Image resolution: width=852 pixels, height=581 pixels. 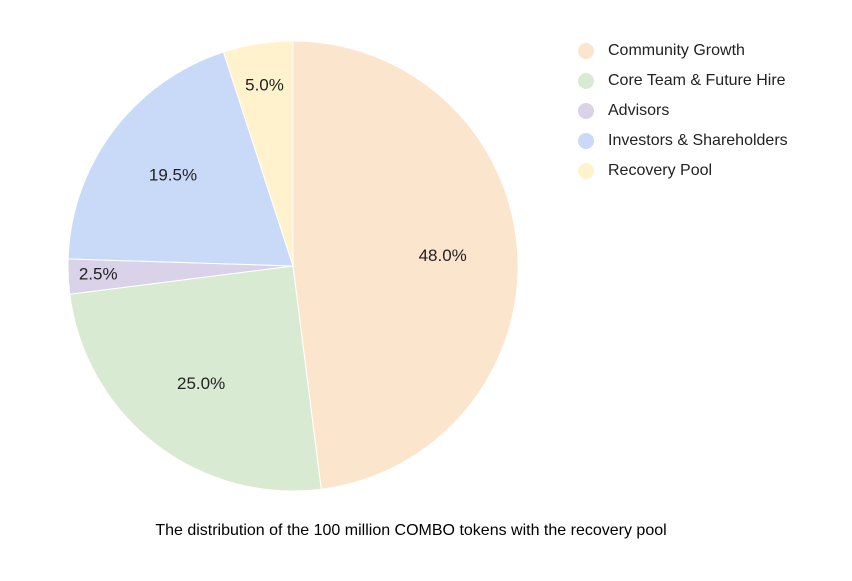 I want to click on legend-label: Core Team & Future Hire, so click(x=697, y=80).